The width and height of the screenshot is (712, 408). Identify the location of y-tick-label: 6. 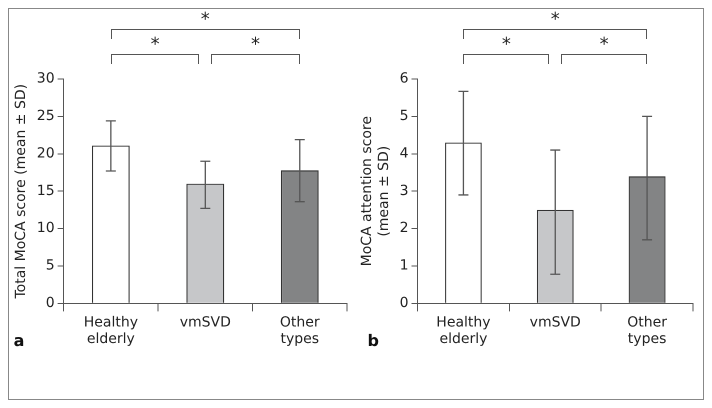
(404, 78).